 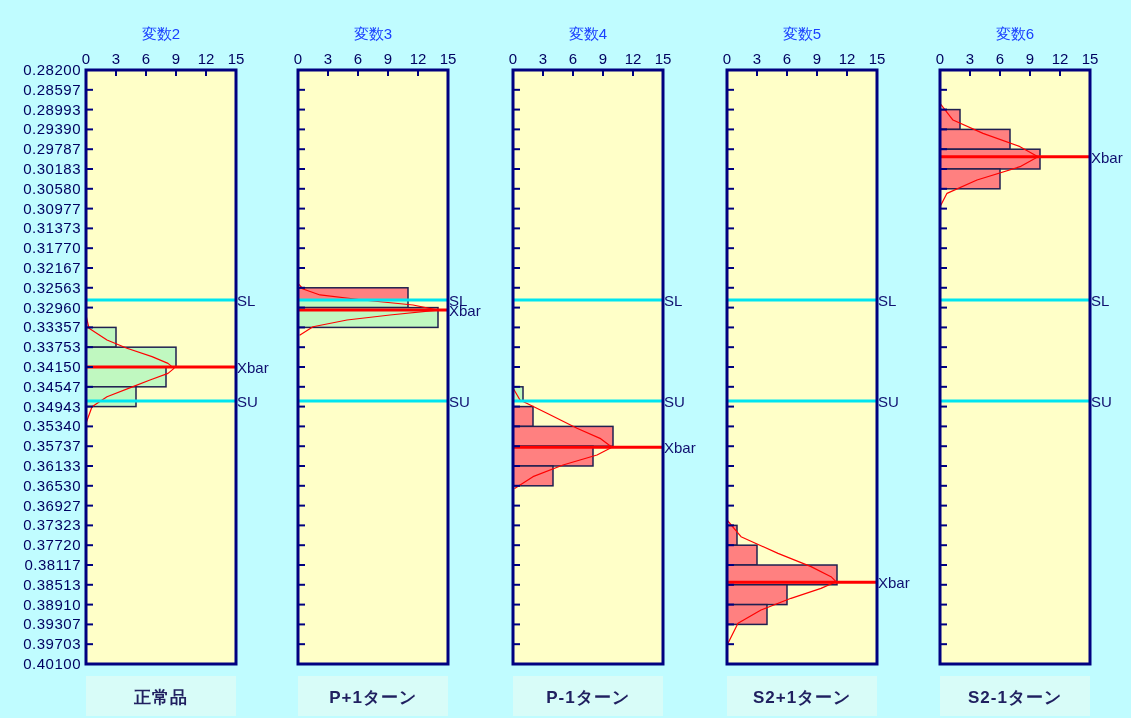 I want to click on y-tick-label: 0.30977, so click(x=52, y=208).